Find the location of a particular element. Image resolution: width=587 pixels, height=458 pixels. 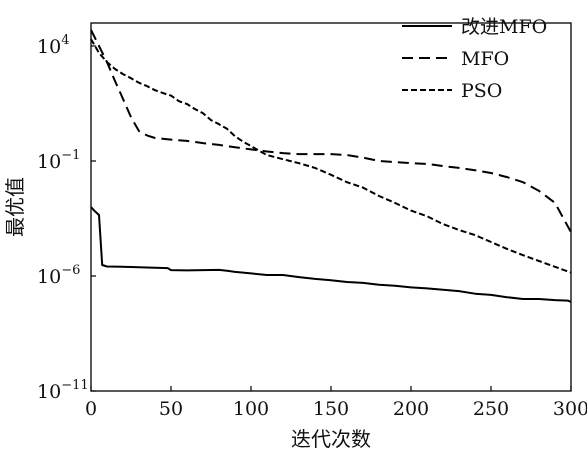

y-tick-exponent: −6 is located at coordinates (70, 270).